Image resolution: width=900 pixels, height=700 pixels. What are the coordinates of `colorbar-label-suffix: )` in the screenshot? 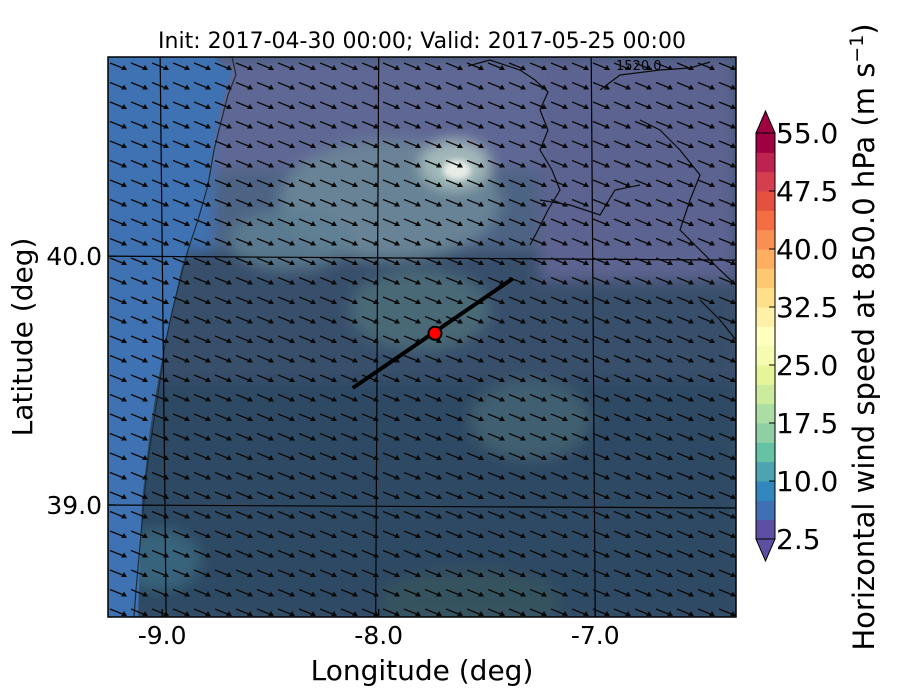 It's located at (864, 28).